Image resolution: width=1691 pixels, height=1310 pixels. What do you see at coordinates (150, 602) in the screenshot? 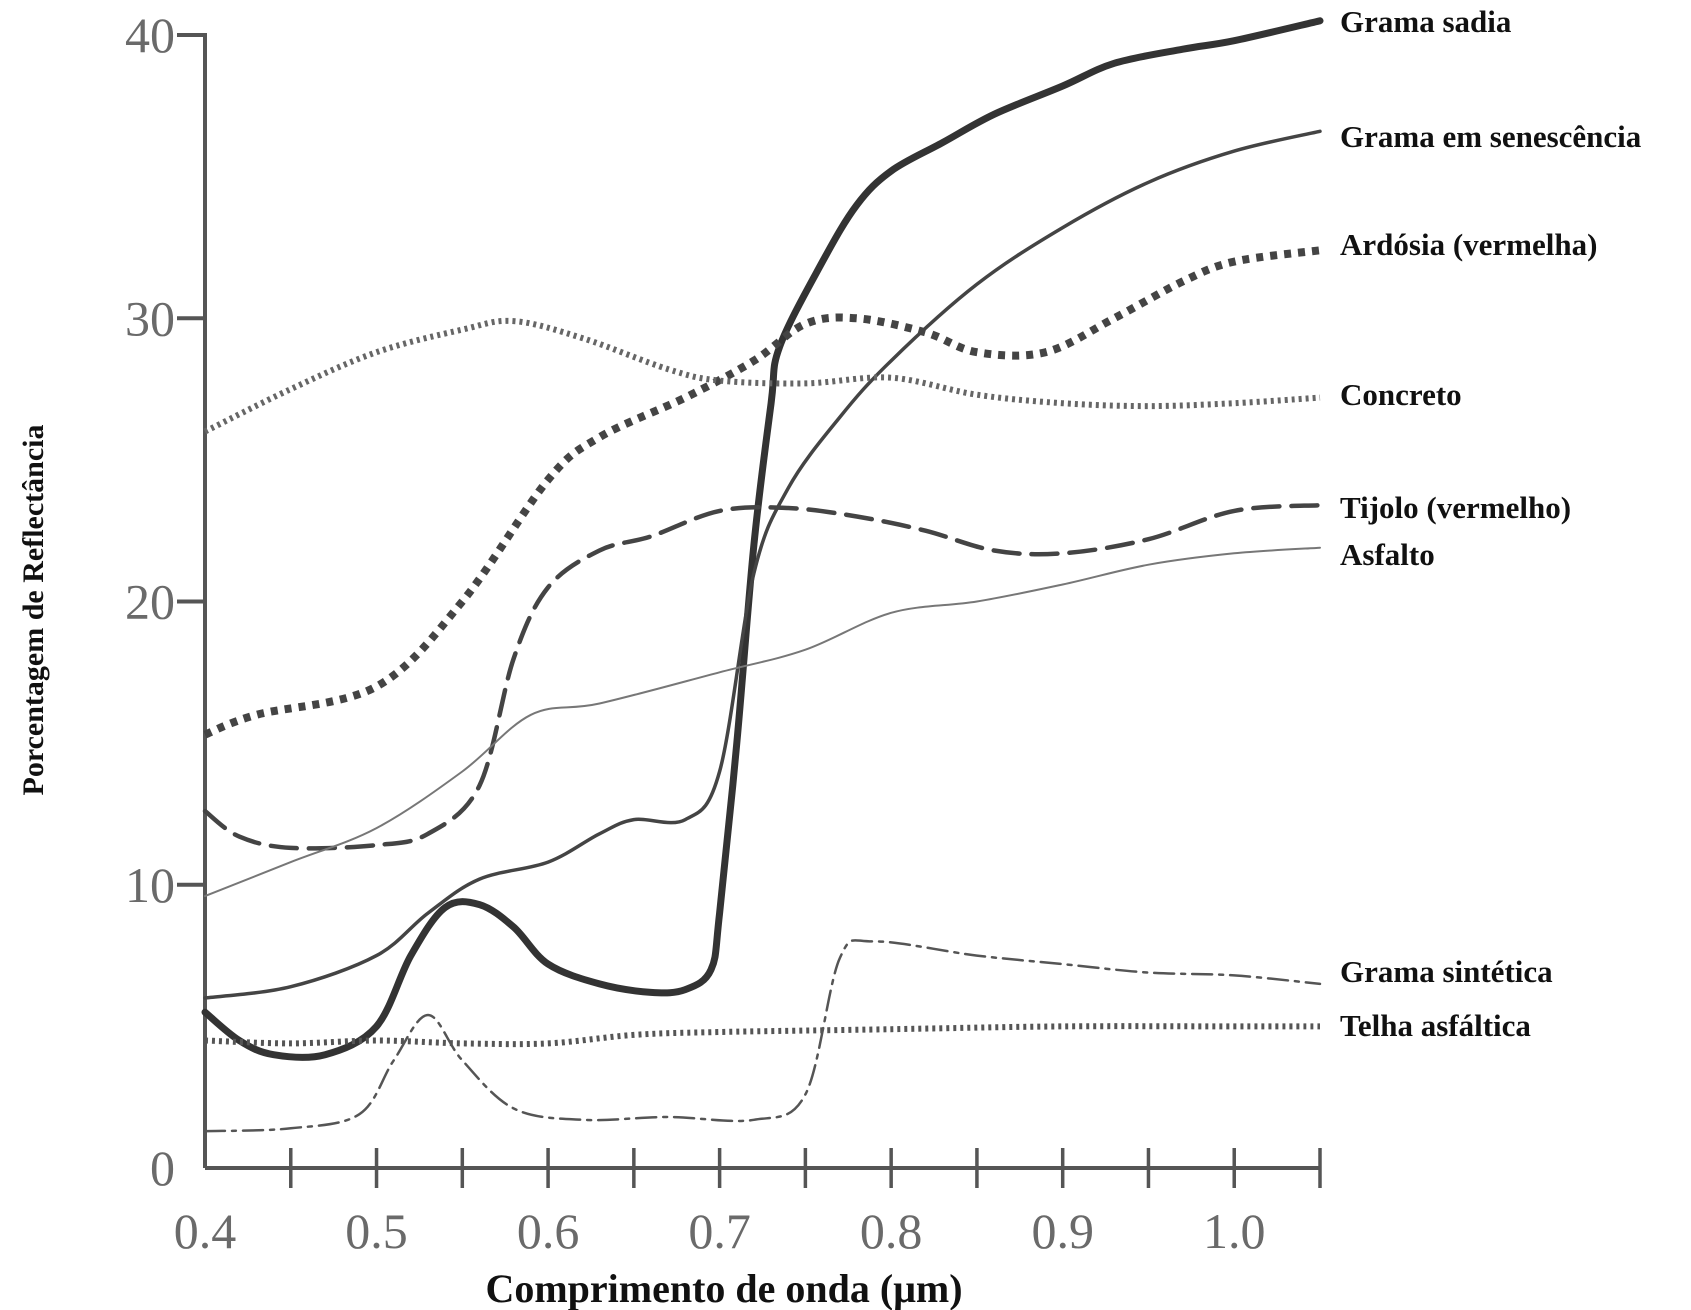
I see `y-tick-label: 20` at bounding box center [150, 602].